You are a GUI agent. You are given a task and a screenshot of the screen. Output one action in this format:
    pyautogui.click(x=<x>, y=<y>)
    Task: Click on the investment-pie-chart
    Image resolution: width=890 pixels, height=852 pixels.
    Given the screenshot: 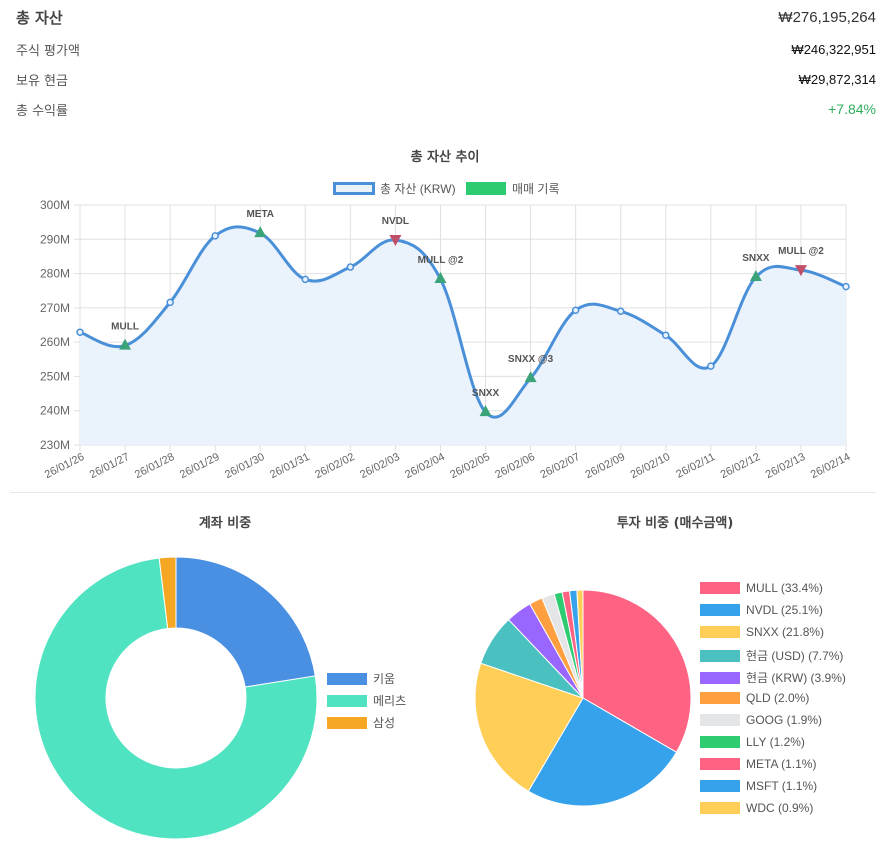 What is the action you would take?
    pyautogui.click(x=583, y=698)
    